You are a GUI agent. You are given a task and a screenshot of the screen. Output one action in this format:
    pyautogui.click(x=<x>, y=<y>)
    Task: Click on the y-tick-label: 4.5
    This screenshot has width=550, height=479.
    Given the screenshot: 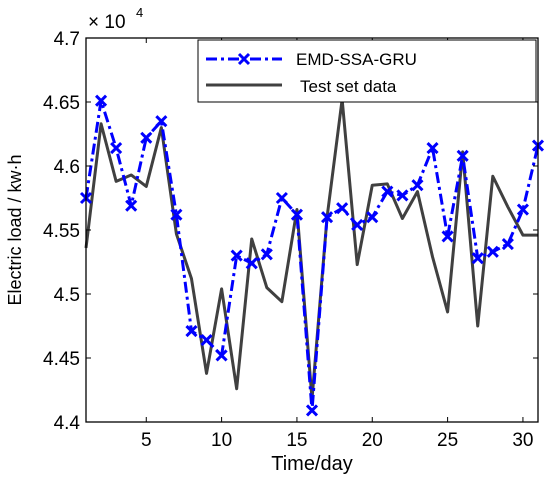 What is the action you would take?
    pyautogui.click(x=67, y=295)
    